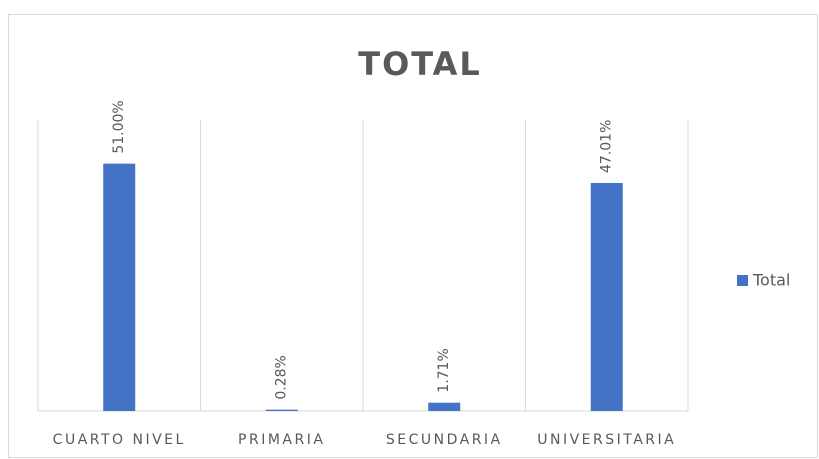 This screenshot has height=459, width=819. I want to click on x-tick-label: SECUNDARIA, so click(444, 440).